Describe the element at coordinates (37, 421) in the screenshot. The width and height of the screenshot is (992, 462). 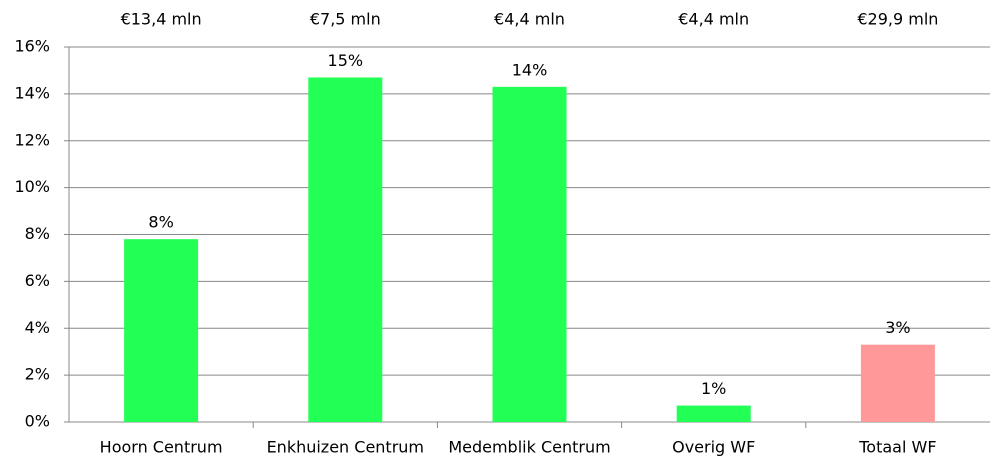
I see `y-tick-label: 0%` at that location.